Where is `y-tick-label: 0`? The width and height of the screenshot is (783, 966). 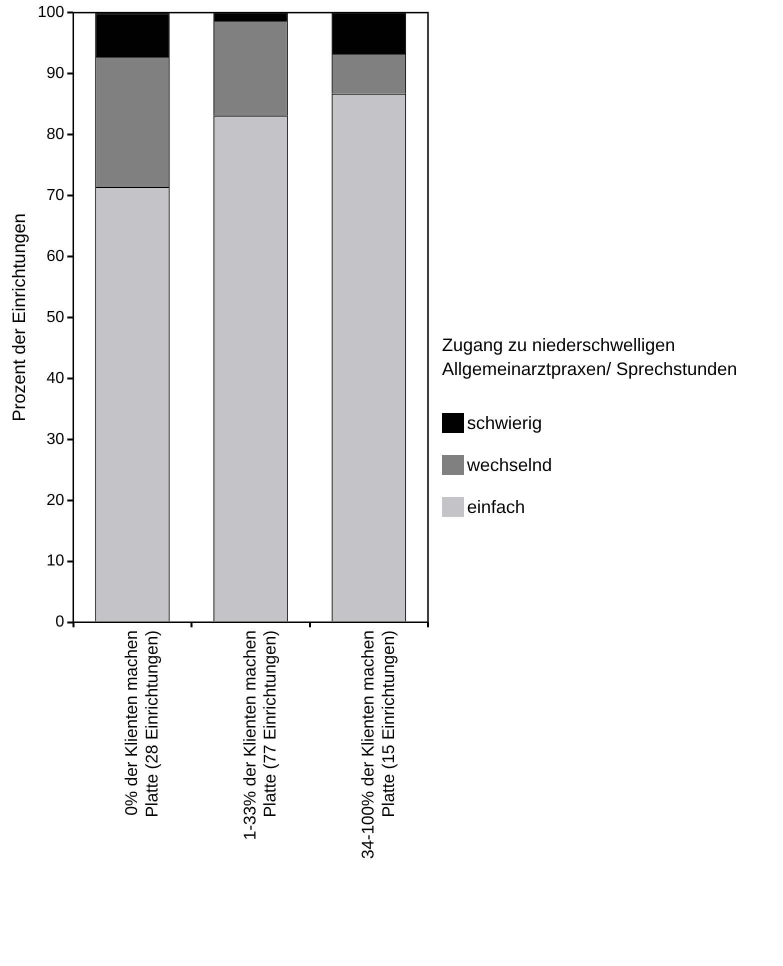 y-tick-label: 0 is located at coordinates (59, 622).